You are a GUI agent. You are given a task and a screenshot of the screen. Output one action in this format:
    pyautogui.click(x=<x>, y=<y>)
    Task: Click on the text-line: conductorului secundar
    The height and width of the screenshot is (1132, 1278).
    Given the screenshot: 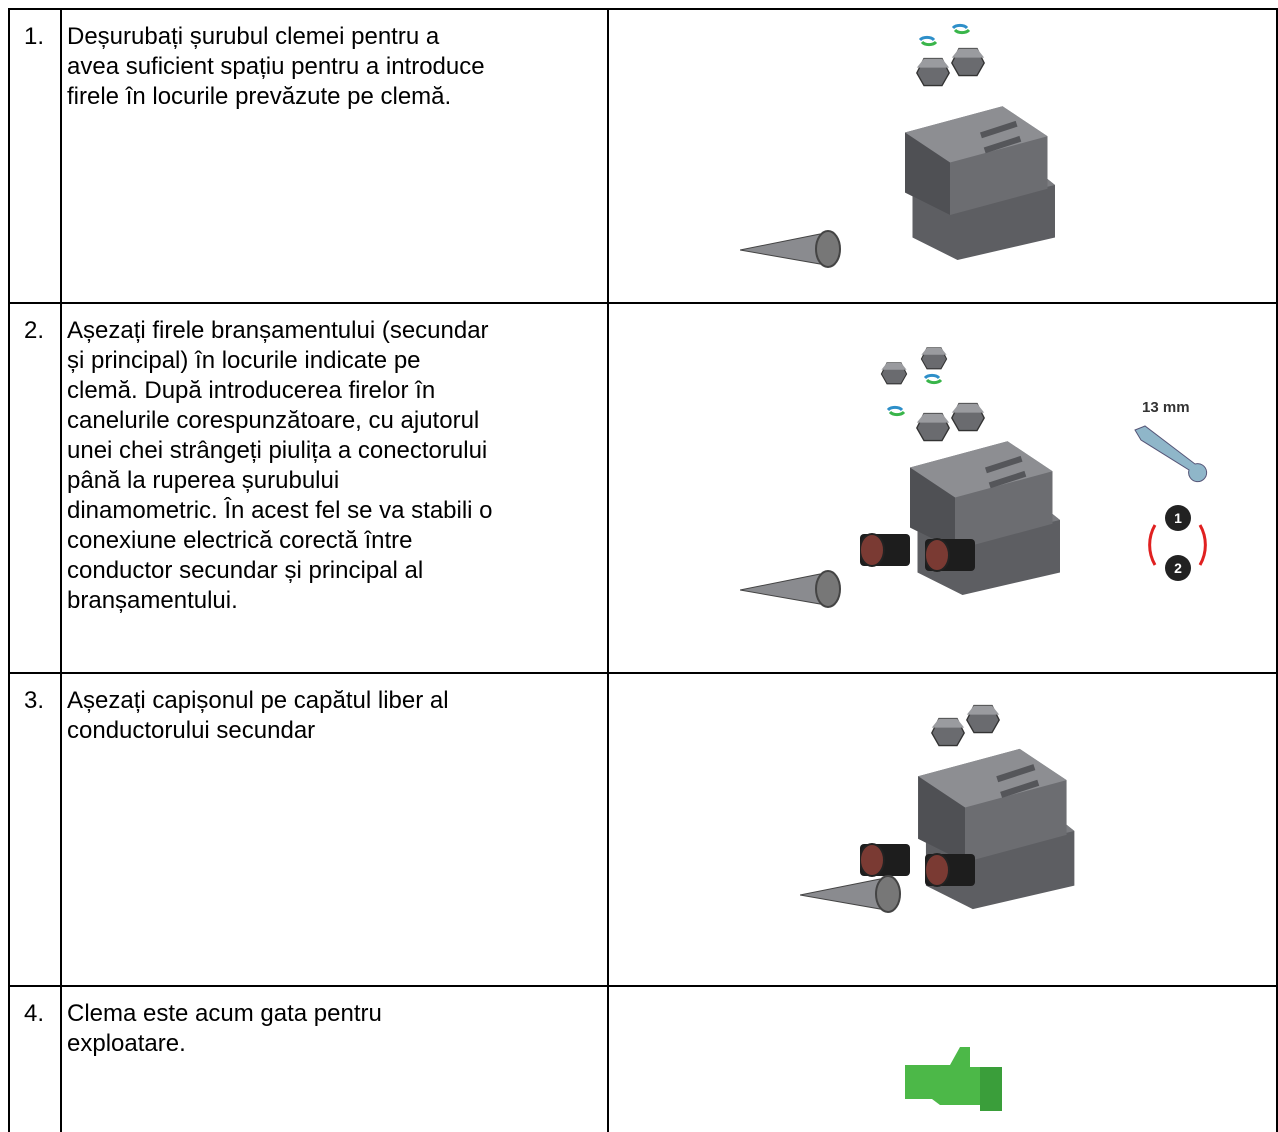 What is the action you would take?
    pyautogui.click(x=191, y=730)
    